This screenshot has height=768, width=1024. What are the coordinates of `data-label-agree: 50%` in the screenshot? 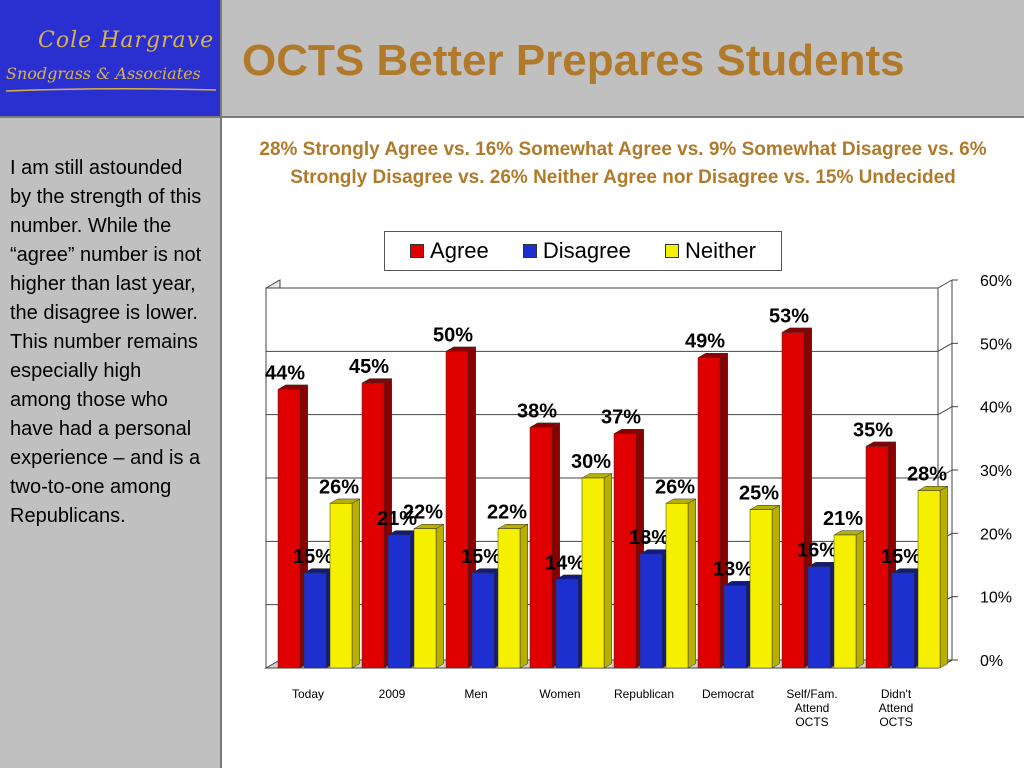 It's located at (453, 335).